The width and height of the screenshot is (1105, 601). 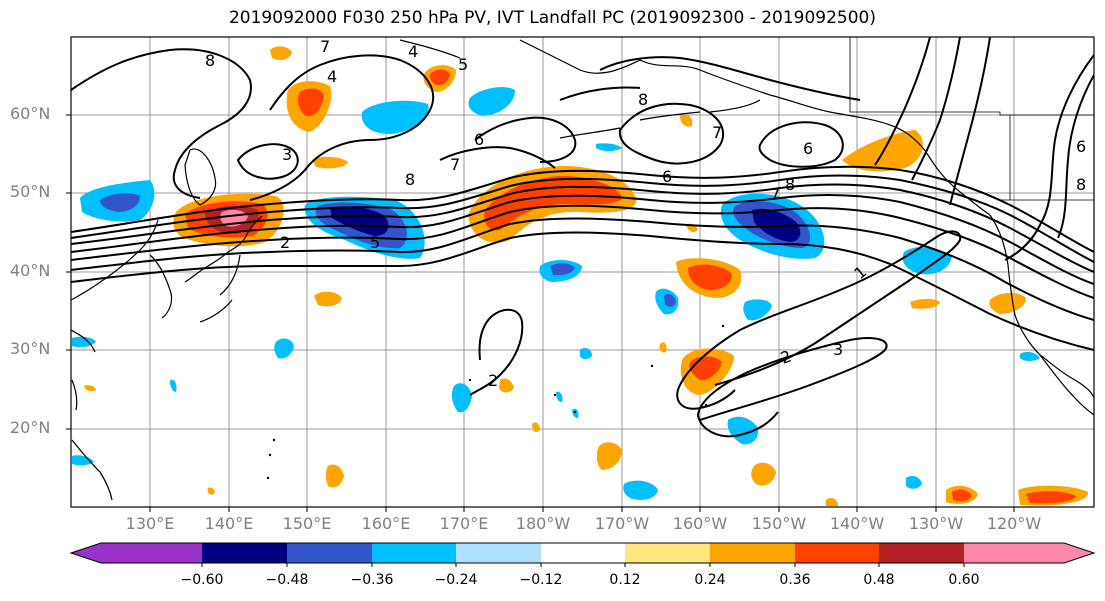 What do you see at coordinates (287, 580) in the screenshot?
I see `colorbar-tick-label: −0.48` at bounding box center [287, 580].